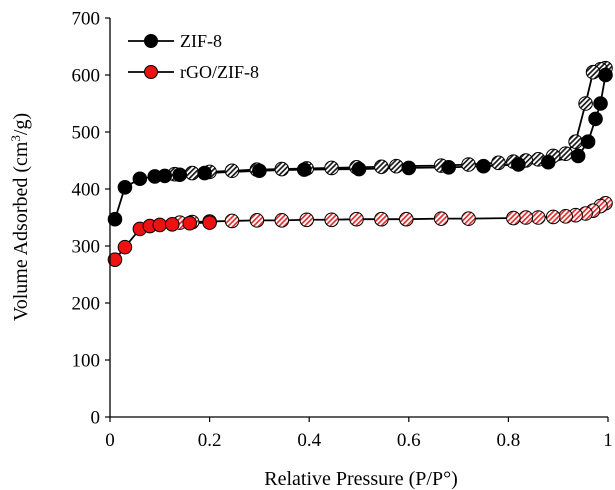 The image size is (615, 490). What do you see at coordinates (309, 440) in the screenshot?
I see `x-tick-label: 0.4` at bounding box center [309, 440].